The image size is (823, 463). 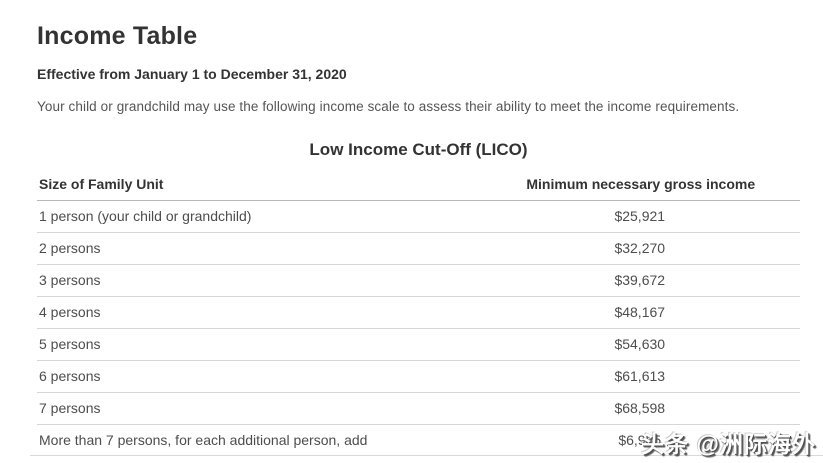 I want to click on column-header-income: Minimum necessary gross income, so click(x=639, y=185).